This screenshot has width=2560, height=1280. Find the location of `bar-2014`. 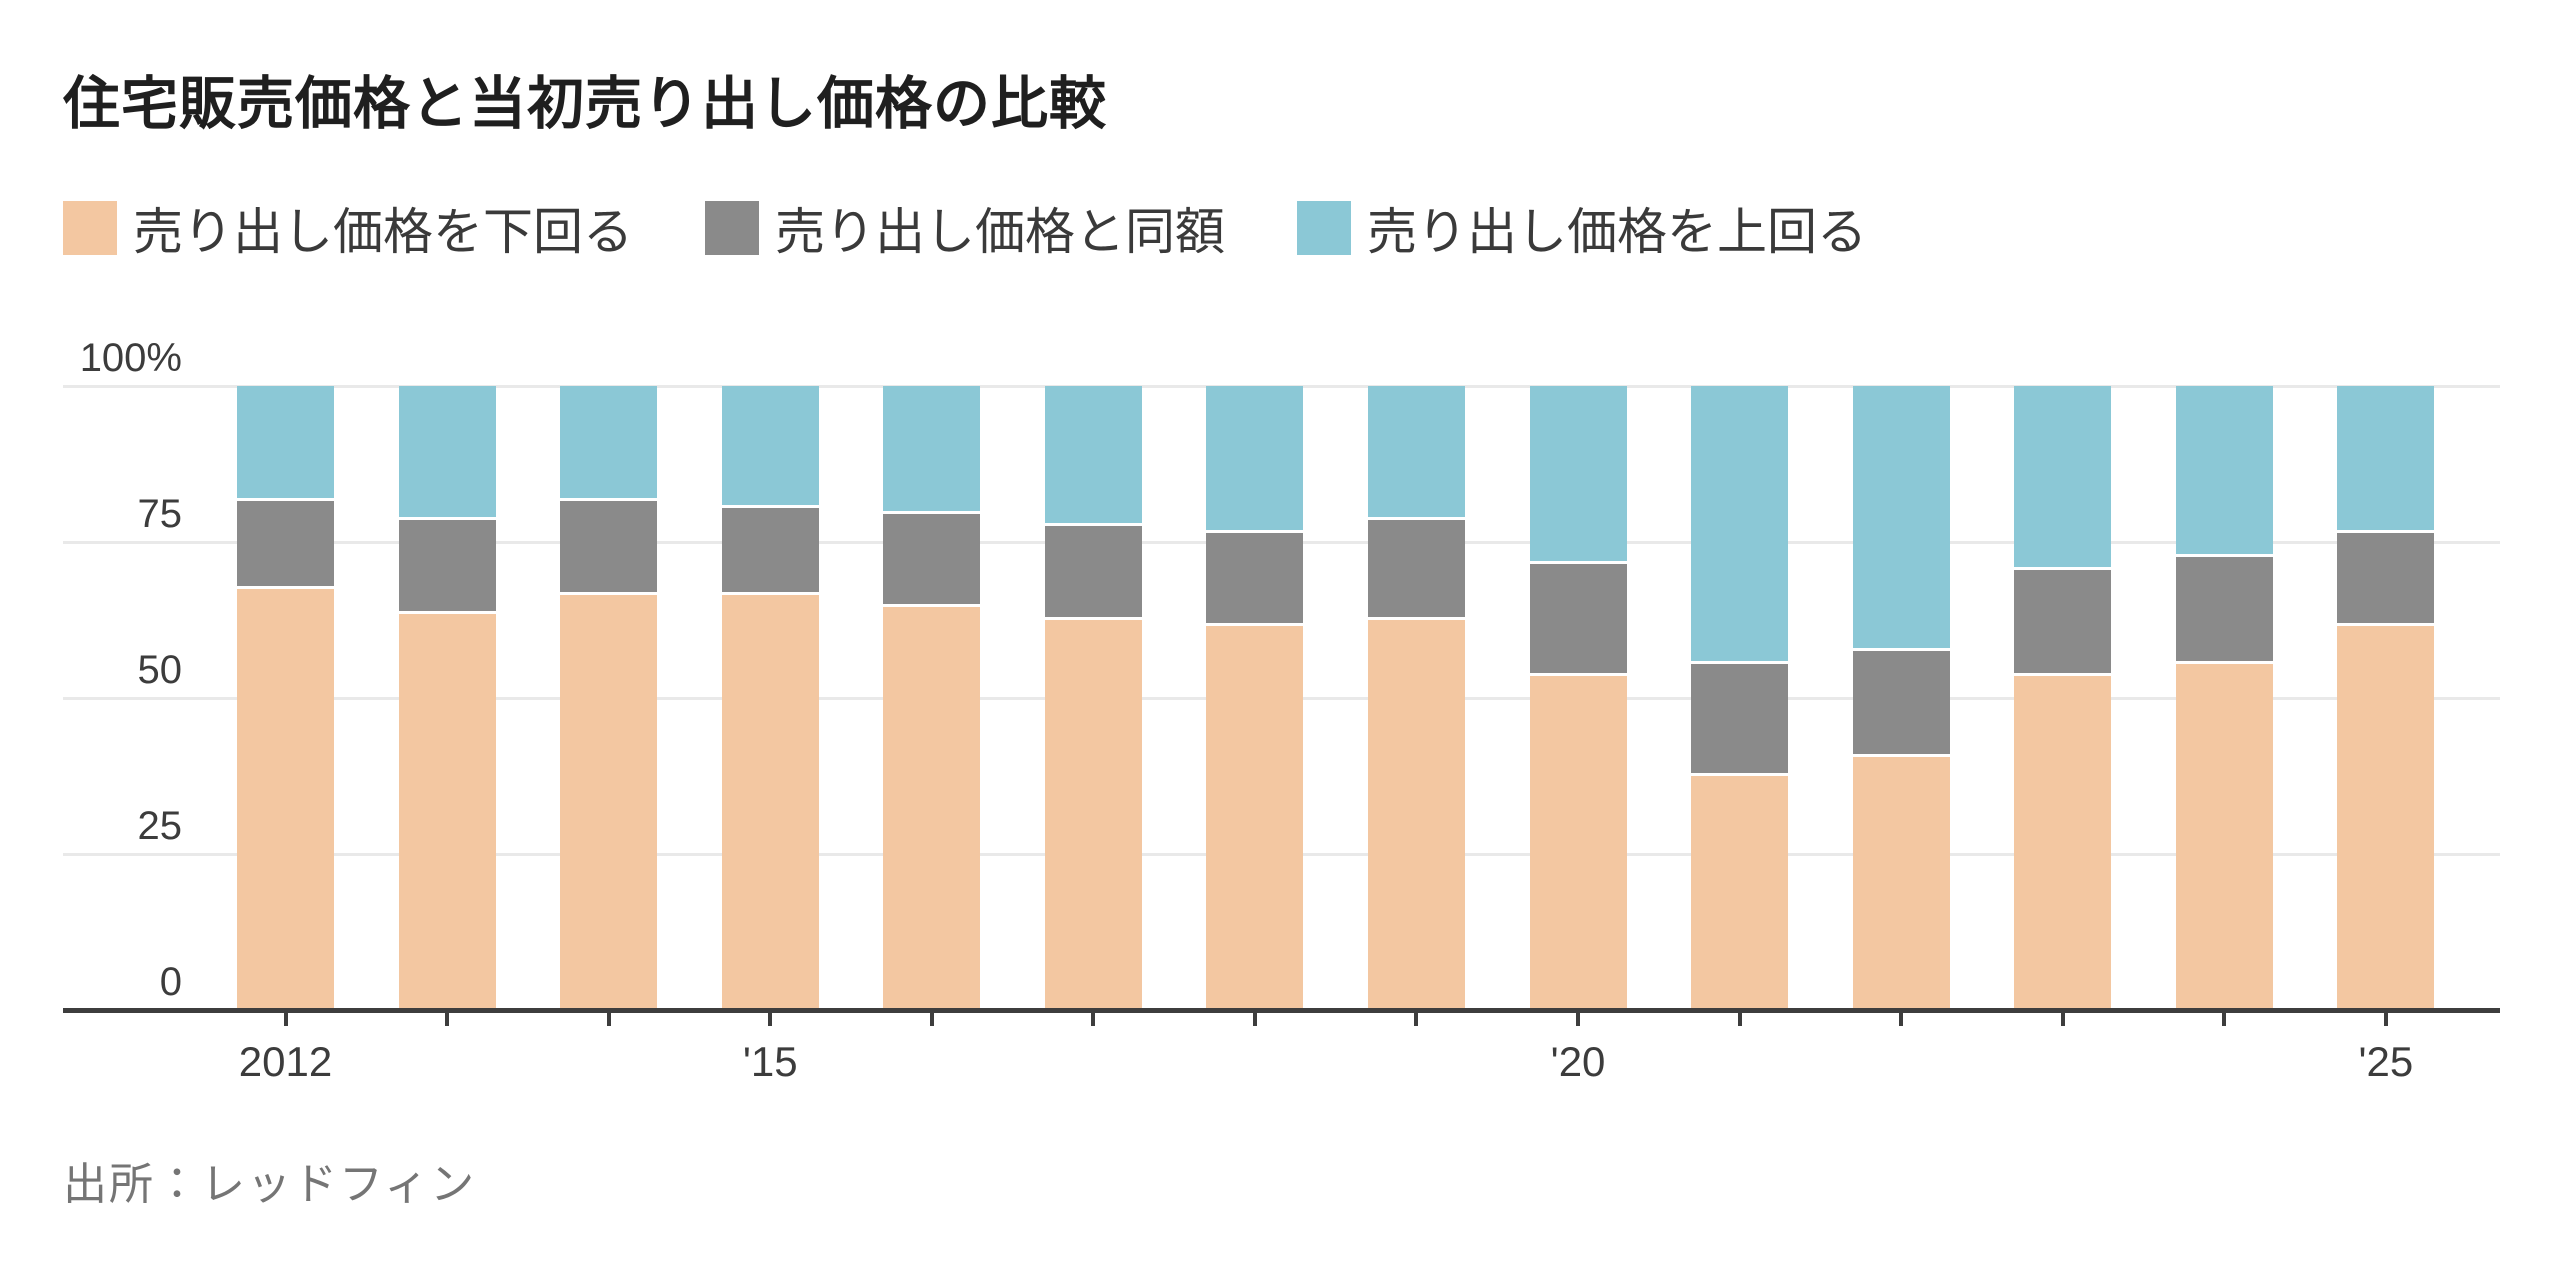

bar-2014 is located at coordinates (609, 698).